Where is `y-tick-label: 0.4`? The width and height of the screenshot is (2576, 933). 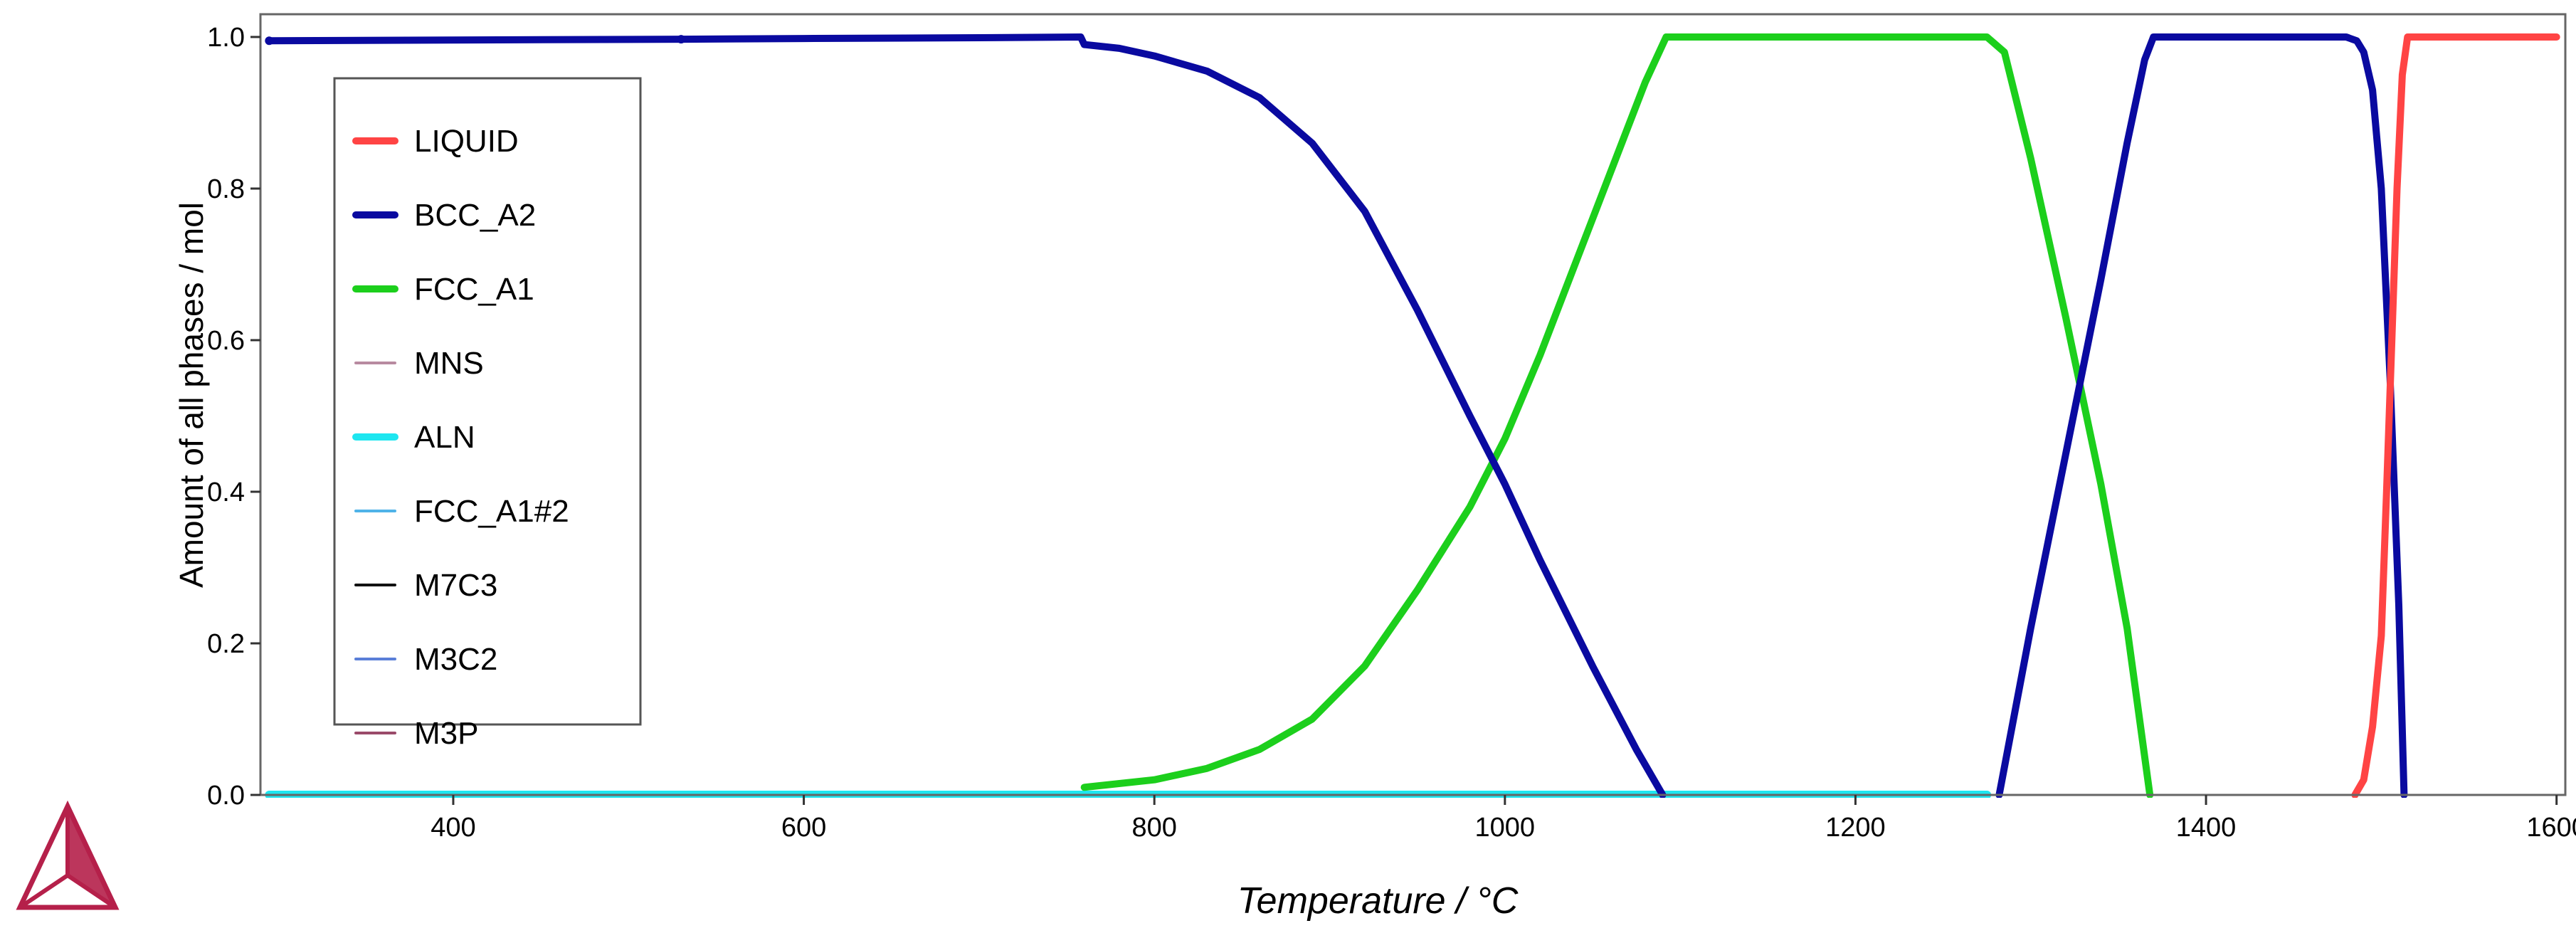
y-tick-label: 0.4 is located at coordinates (226, 492).